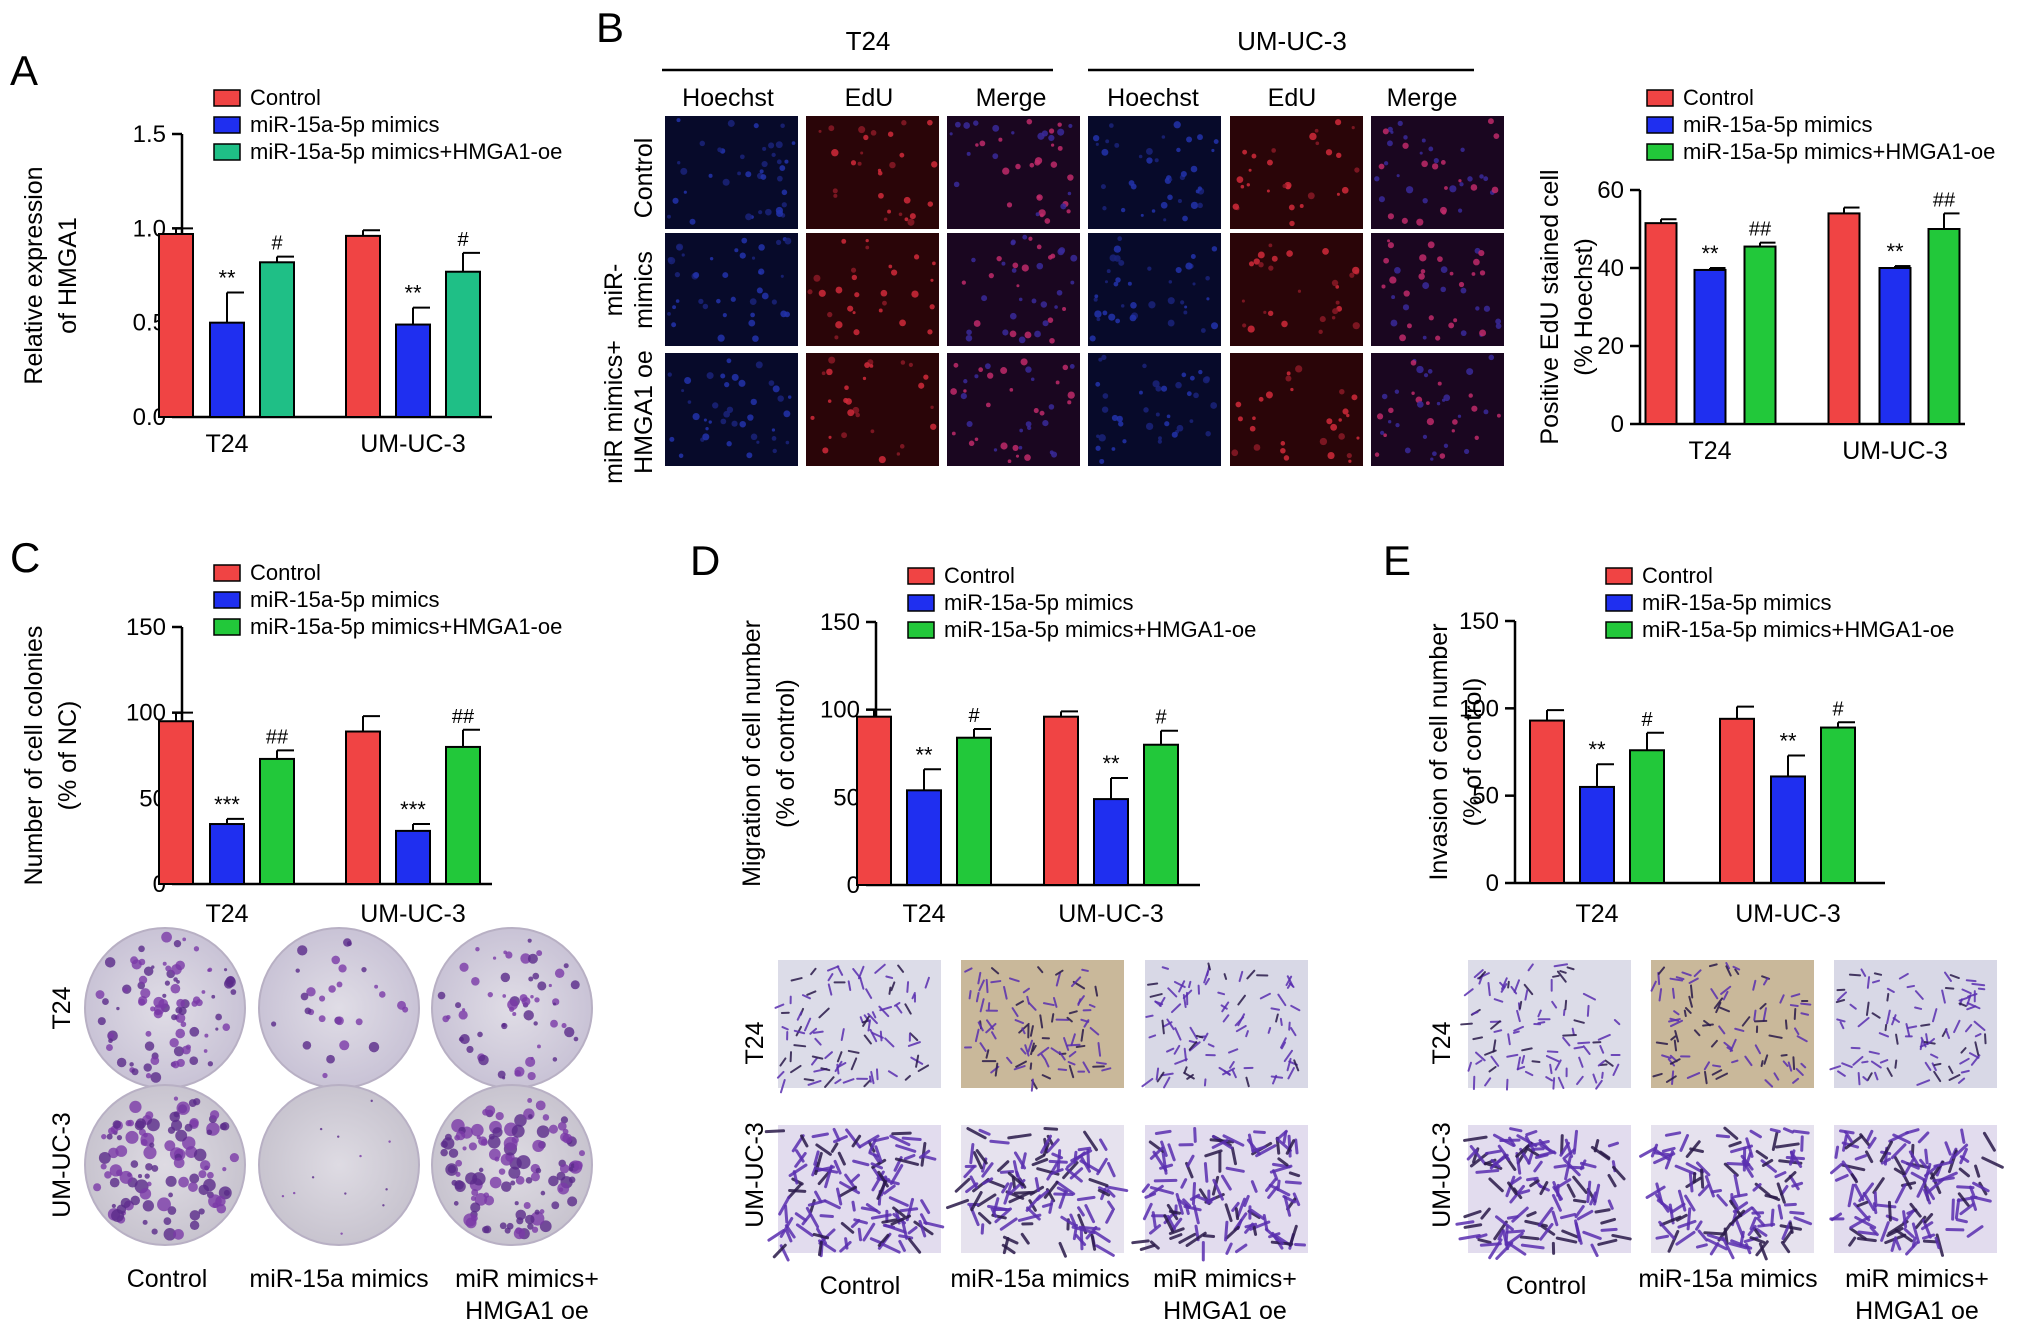 The width and height of the screenshot is (2032, 1333). Describe the element at coordinates (1397, 560) in the screenshot. I see `panel-letter-e: E` at that location.